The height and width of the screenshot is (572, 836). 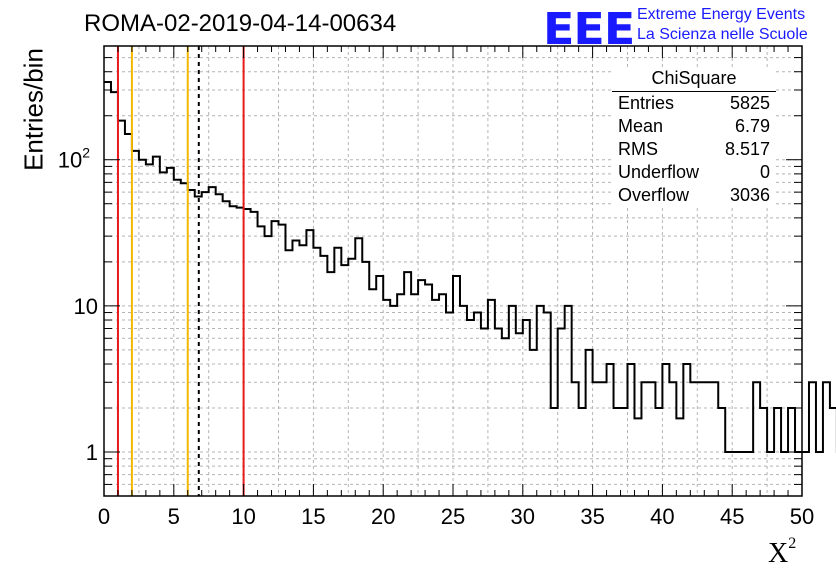 I want to click on eee-logo: EEE, so click(x=589, y=29).